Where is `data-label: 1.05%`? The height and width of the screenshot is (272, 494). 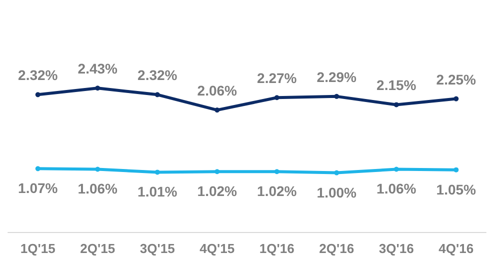 data-label: 1.05% is located at coordinates (456, 189).